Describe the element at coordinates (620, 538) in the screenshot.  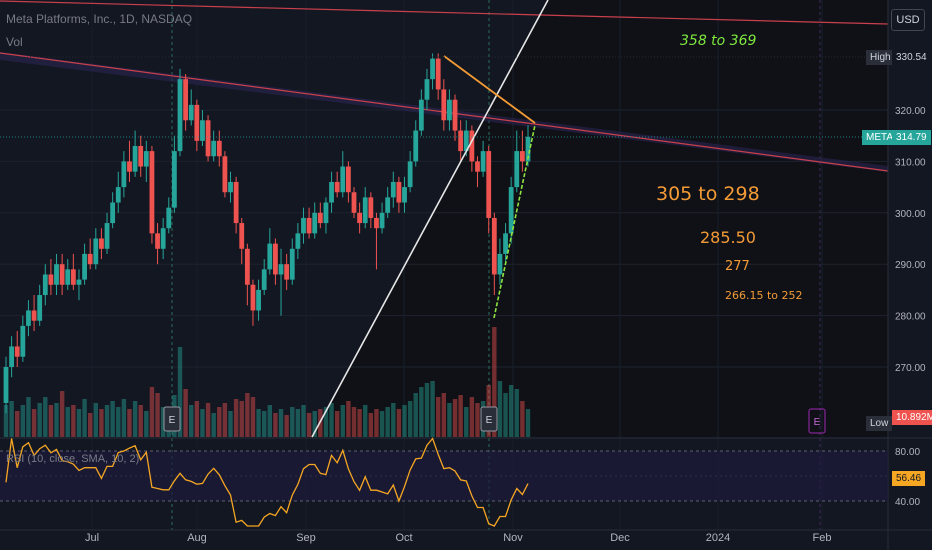
I see `time-axis-label: Dec` at that location.